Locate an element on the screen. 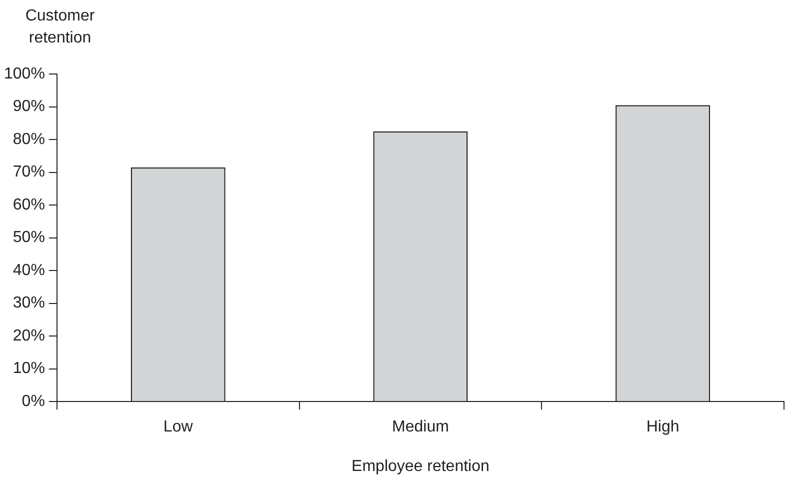  y-tick-label: 60% is located at coordinates (28, 205).